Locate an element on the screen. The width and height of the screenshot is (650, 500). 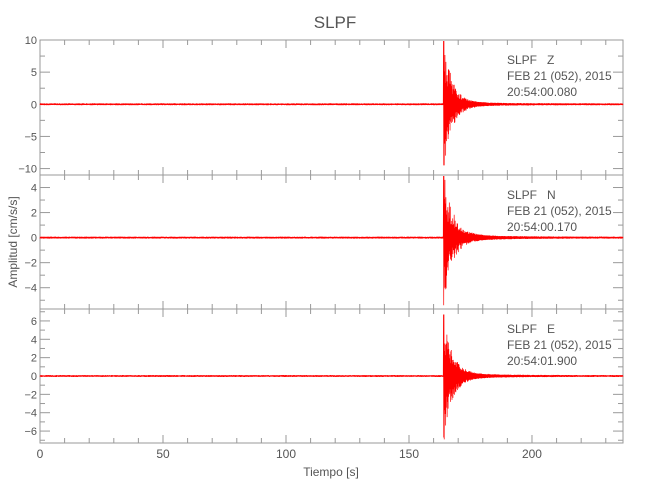
y-tick-label: −5 is located at coordinates (30, 137).